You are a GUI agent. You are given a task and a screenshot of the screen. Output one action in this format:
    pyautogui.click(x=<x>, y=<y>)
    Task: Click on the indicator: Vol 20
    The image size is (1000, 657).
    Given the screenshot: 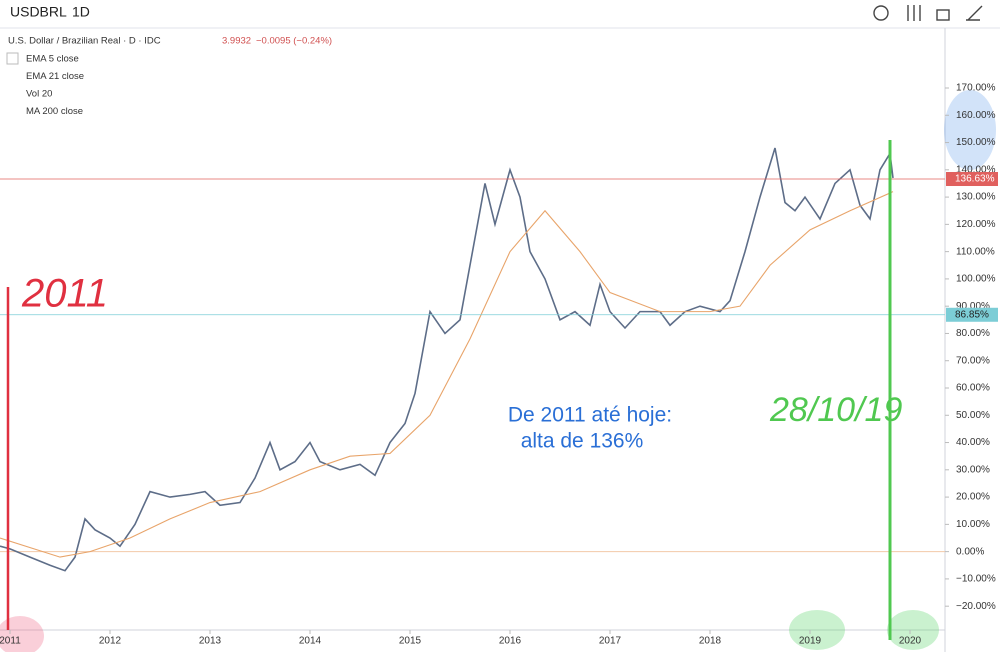 What is the action you would take?
    pyautogui.click(x=39, y=94)
    